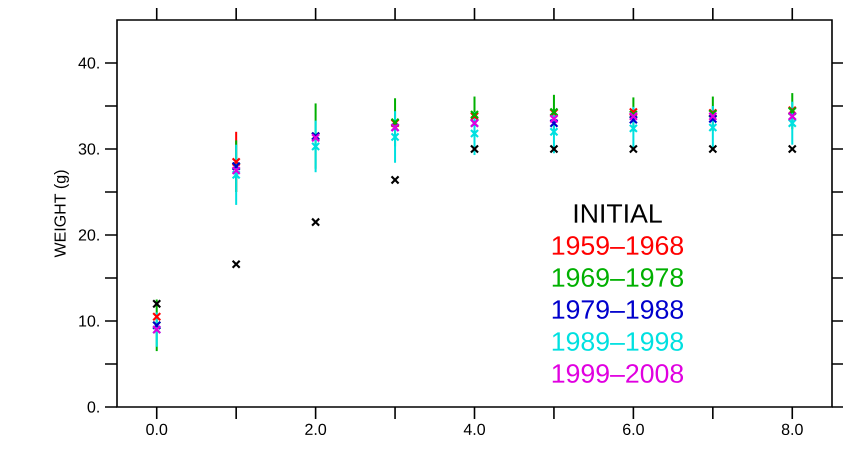 Image resolution: width=843 pixels, height=454 pixels. What do you see at coordinates (93, 407) in the screenshot?
I see `y-tick-label: 0.` at bounding box center [93, 407].